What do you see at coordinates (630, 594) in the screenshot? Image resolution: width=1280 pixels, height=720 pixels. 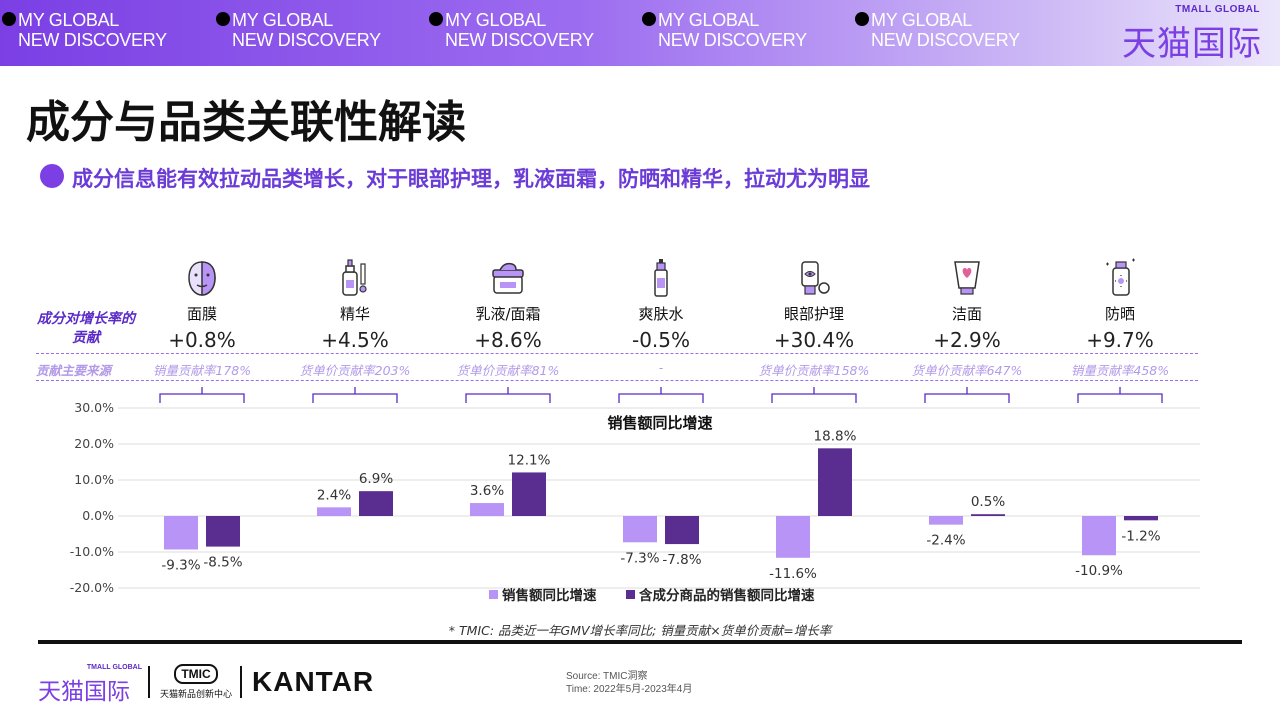 I see `legend-swatch` at bounding box center [630, 594].